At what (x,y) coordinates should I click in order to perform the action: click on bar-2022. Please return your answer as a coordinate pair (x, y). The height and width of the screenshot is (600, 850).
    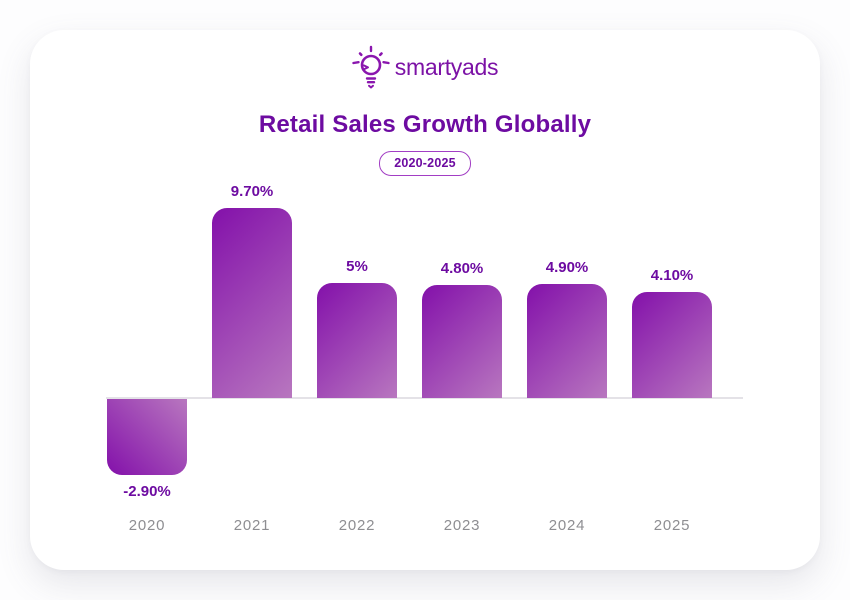
    Looking at the image, I should click on (357, 340).